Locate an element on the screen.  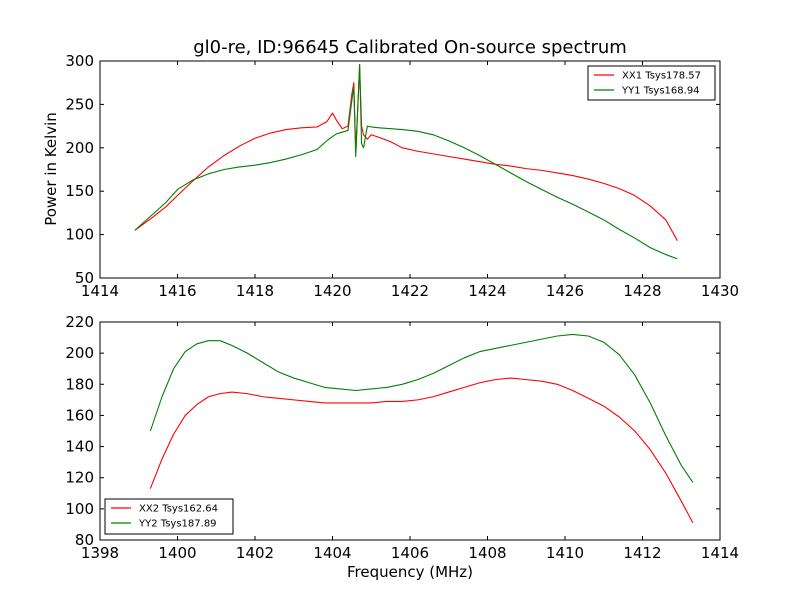
top-panel-x-tick-label: 1424 is located at coordinates (487, 291).